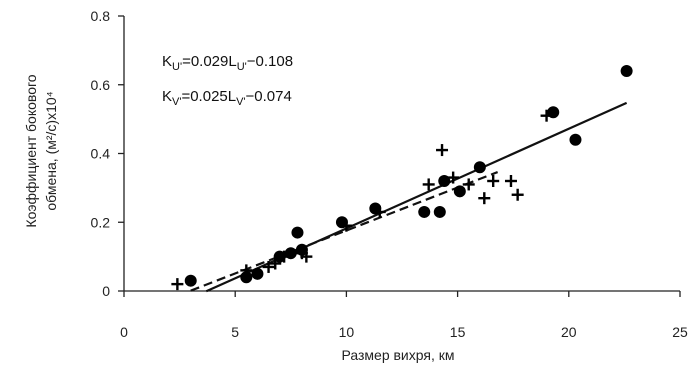  I want to click on eq-u-tail: −0.108, so click(270, 61).